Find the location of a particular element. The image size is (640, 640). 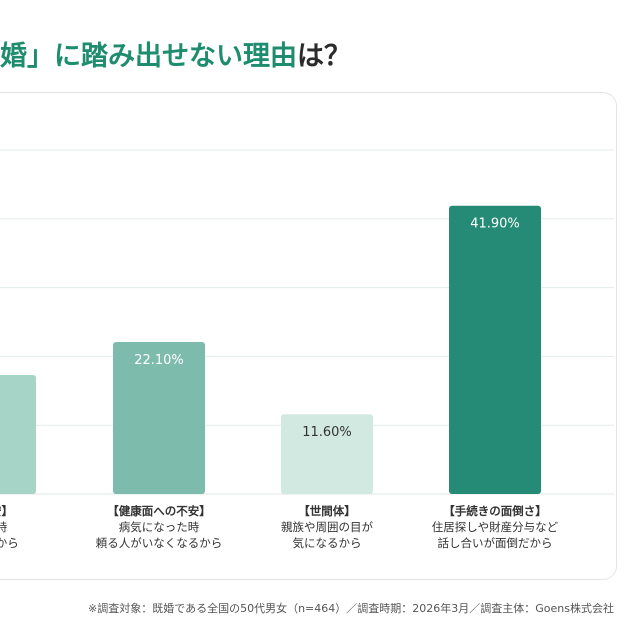

title-question: は？ is located at coordinates (324, 56).